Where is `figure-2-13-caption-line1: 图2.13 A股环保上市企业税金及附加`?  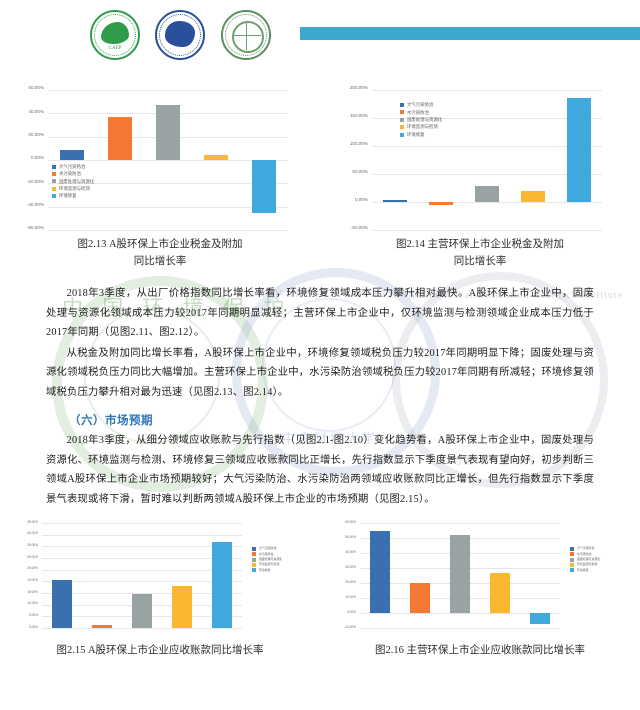 figure-2-13-caption-line1: 图2.13 A股环保上市企业税金及附加 is located at coordinates (160, 244).